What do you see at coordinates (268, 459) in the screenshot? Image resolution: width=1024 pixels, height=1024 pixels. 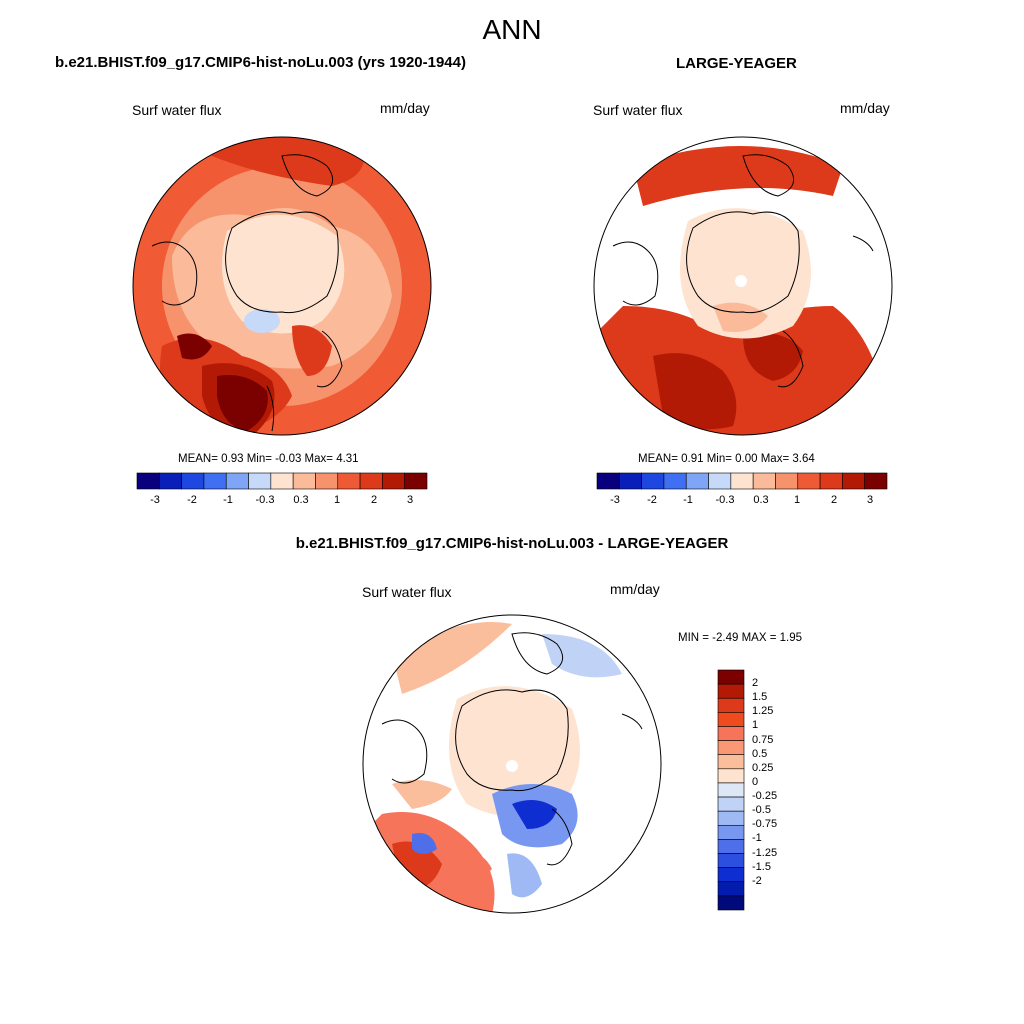 I see `panel1-stats: MEAN= 0.93 Min= -0.03 Max= 4.31` at bounding box center [268, 459].